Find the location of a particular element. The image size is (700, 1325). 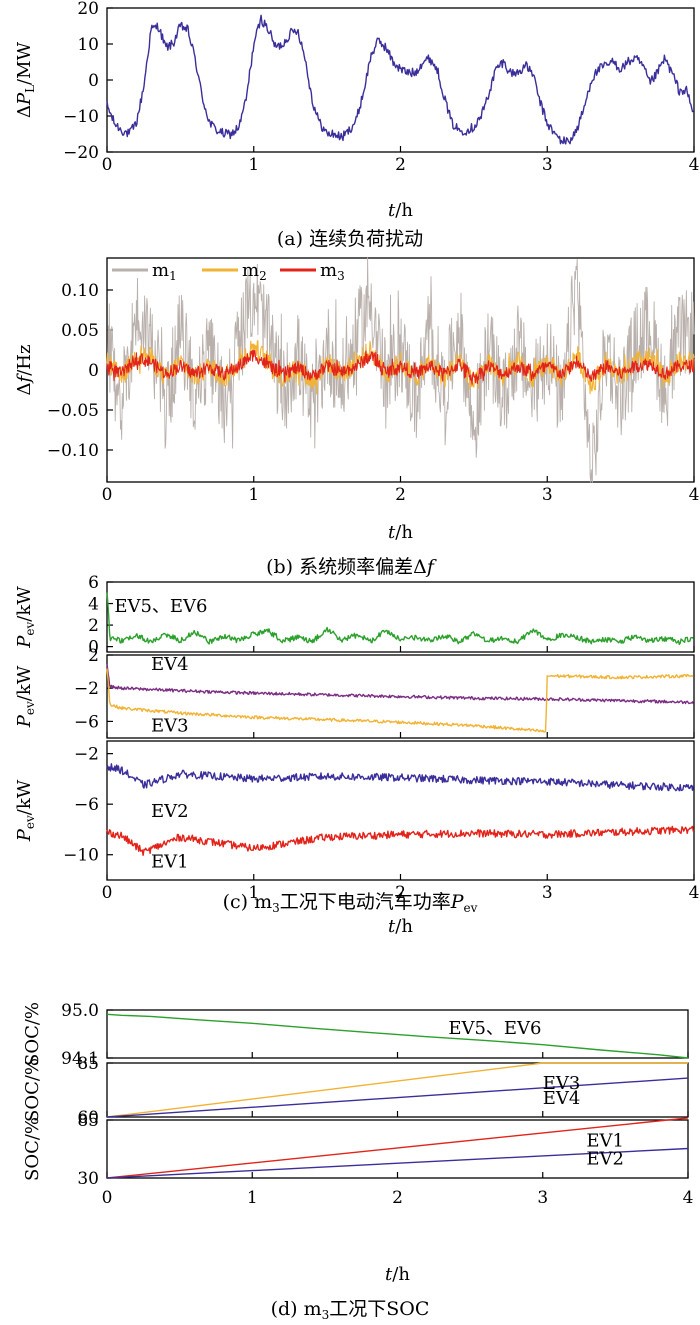

y-tick-label: 10 is located at coordinates (88, 45).